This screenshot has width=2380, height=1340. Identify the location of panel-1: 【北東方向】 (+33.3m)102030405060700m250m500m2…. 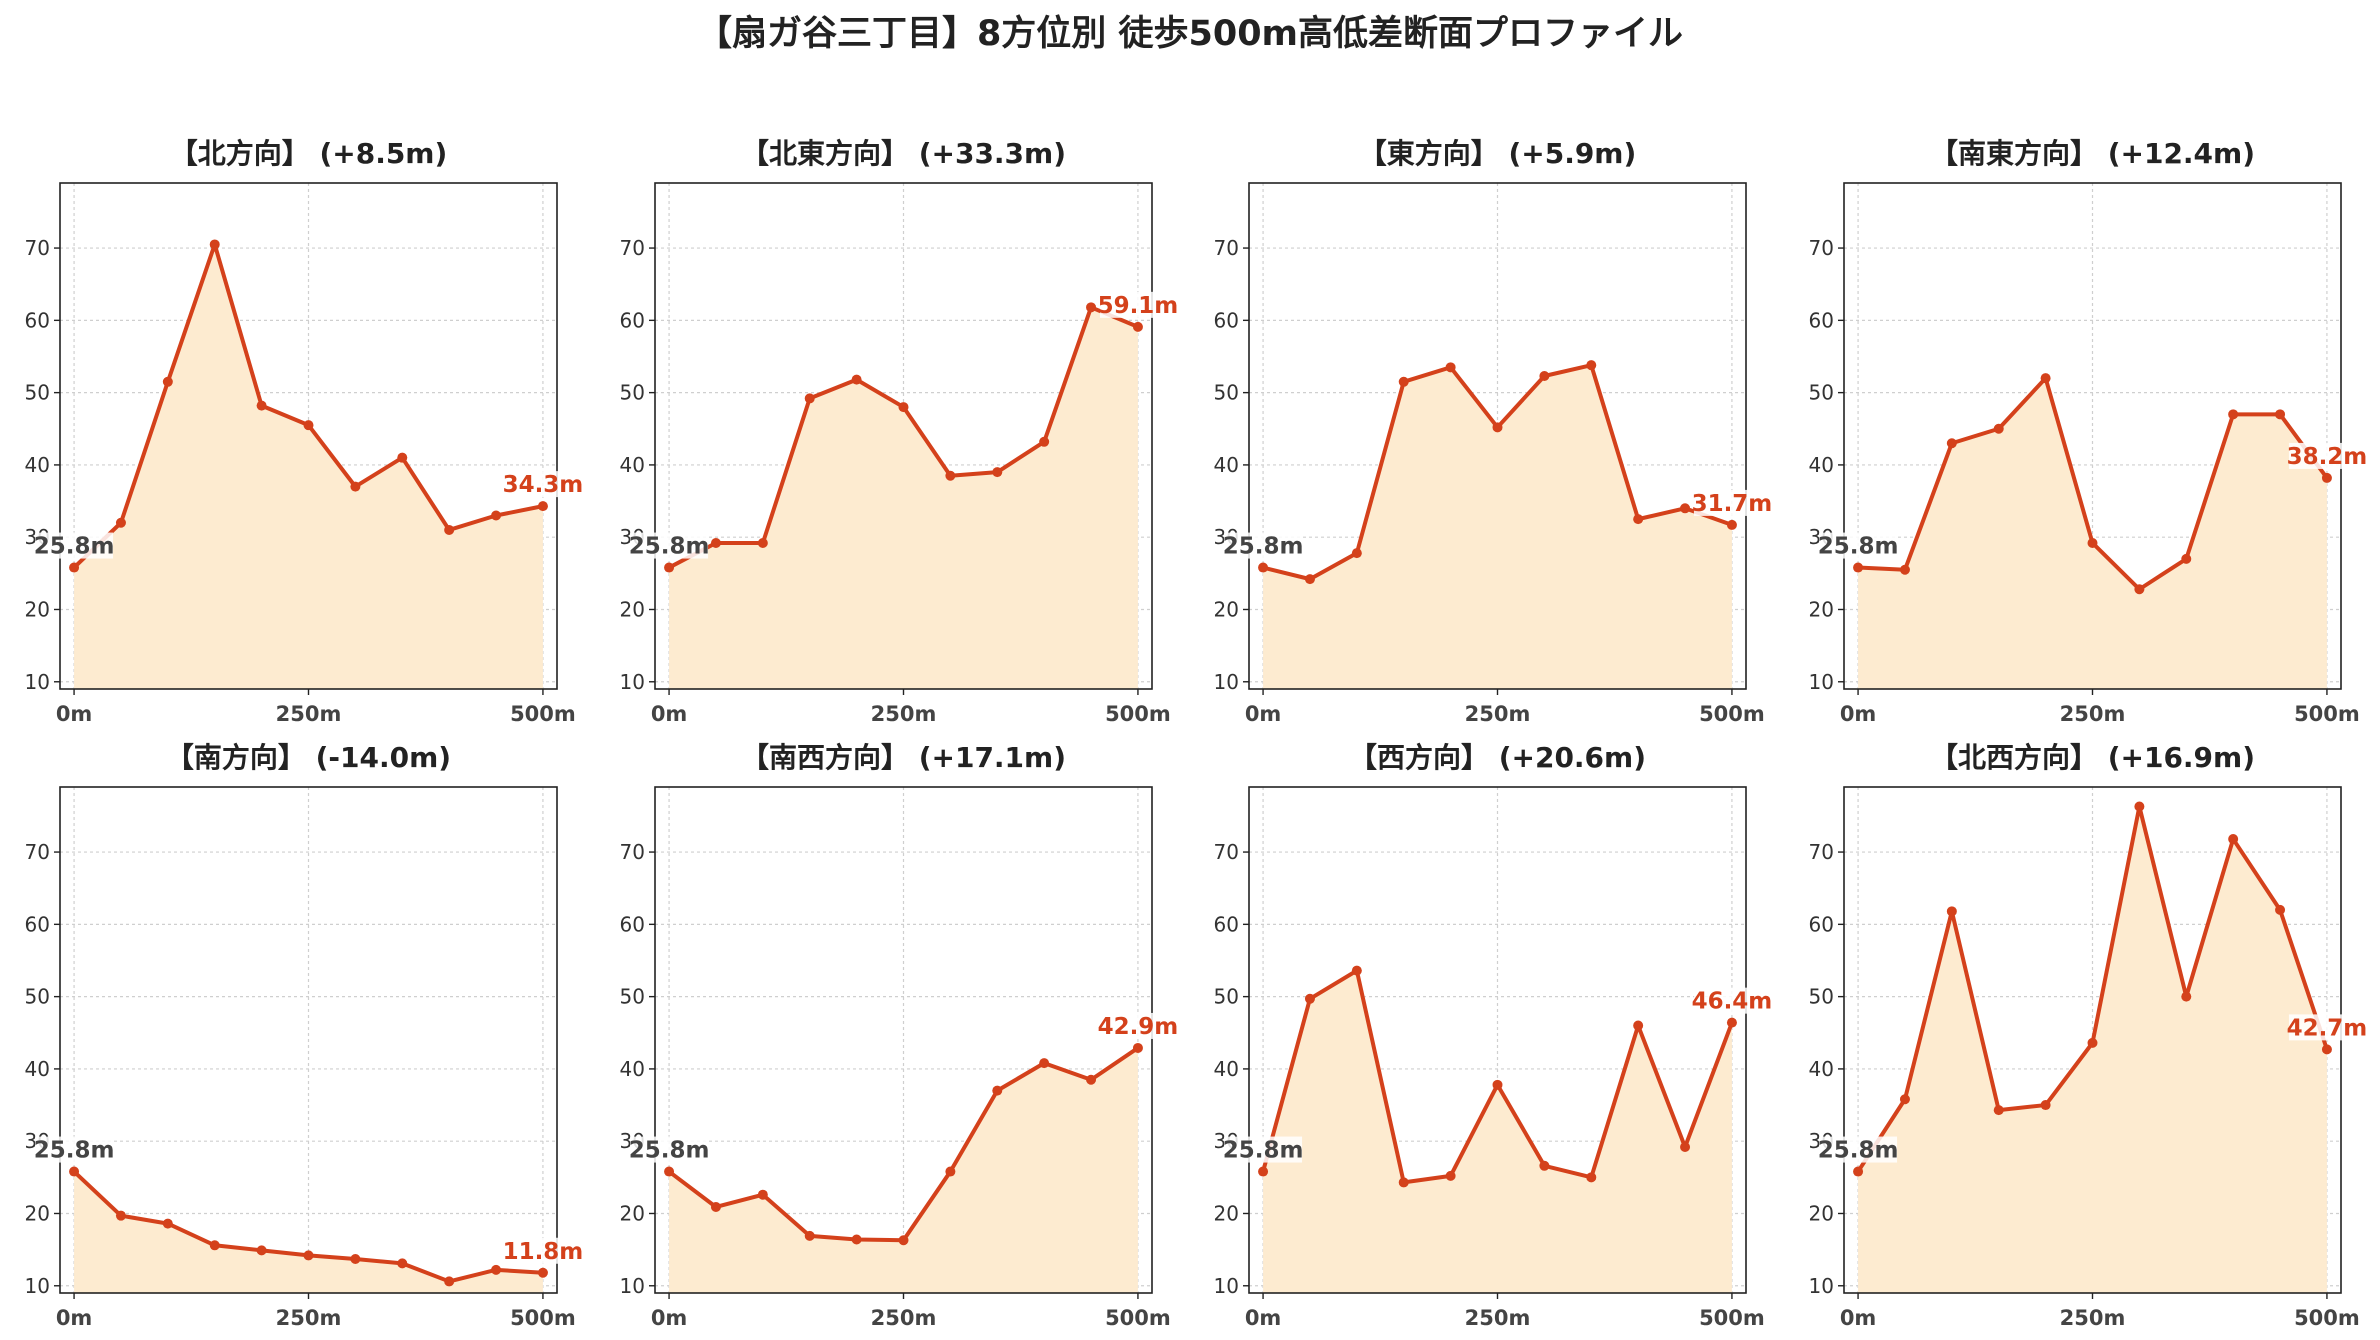
(899, 431).